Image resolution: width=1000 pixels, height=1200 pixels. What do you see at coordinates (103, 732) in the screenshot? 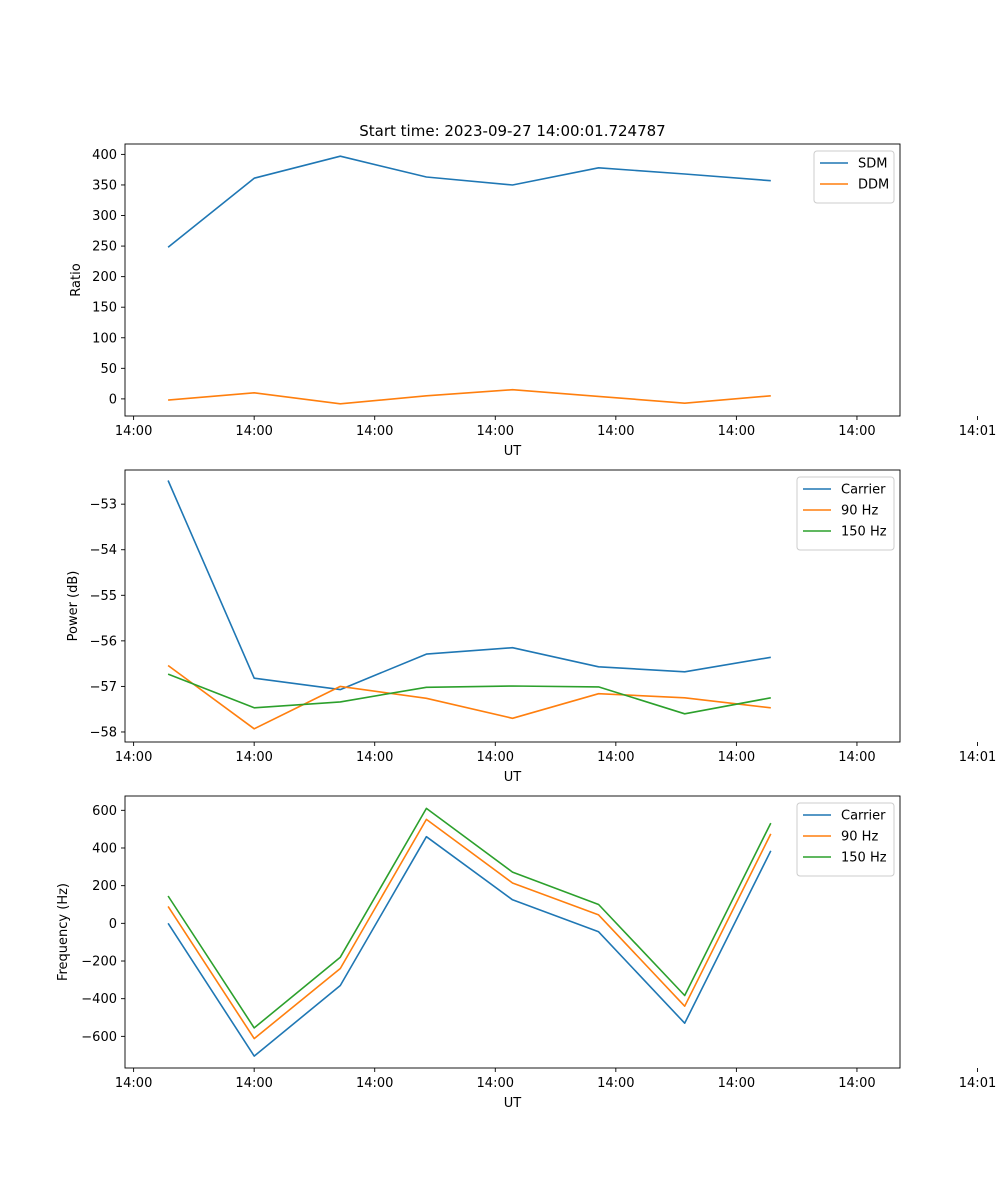
I see `y-tick-label: −58` at bounding box center [103, 732].